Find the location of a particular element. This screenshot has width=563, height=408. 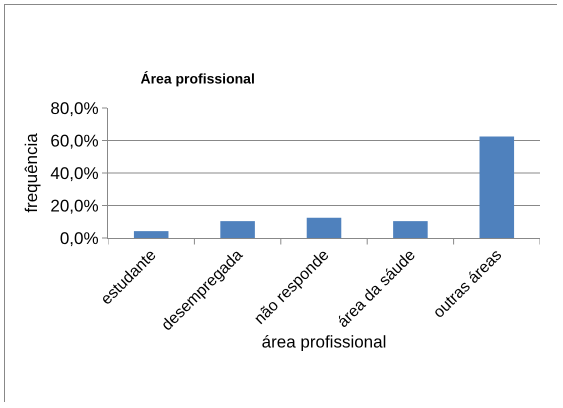

y-tick-label: 80,0% is located at coordinates (74, 108).